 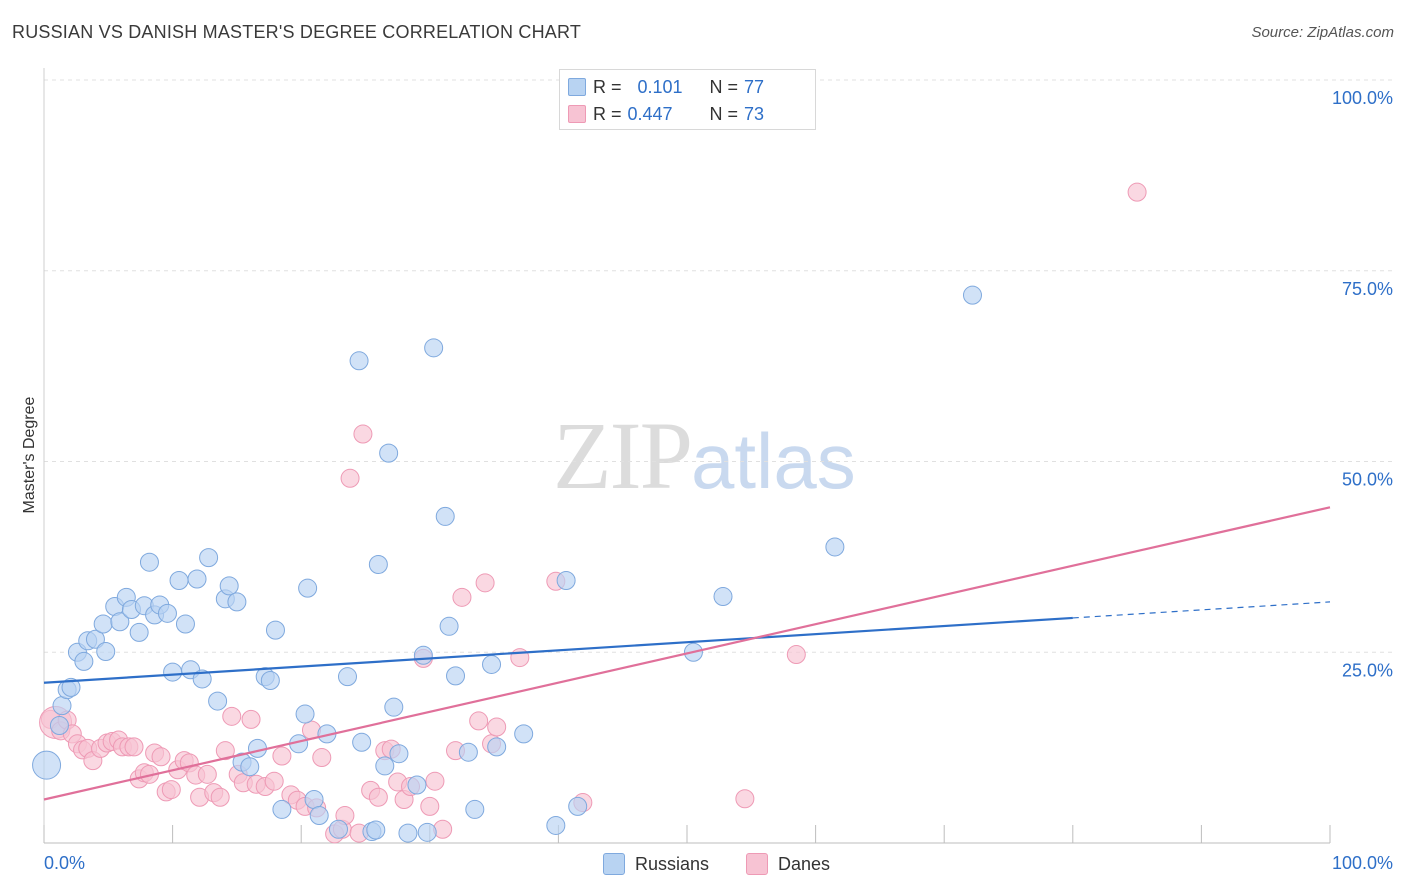 I want to click on bottom-legend-label: Russians, so click(x=672, y=863).